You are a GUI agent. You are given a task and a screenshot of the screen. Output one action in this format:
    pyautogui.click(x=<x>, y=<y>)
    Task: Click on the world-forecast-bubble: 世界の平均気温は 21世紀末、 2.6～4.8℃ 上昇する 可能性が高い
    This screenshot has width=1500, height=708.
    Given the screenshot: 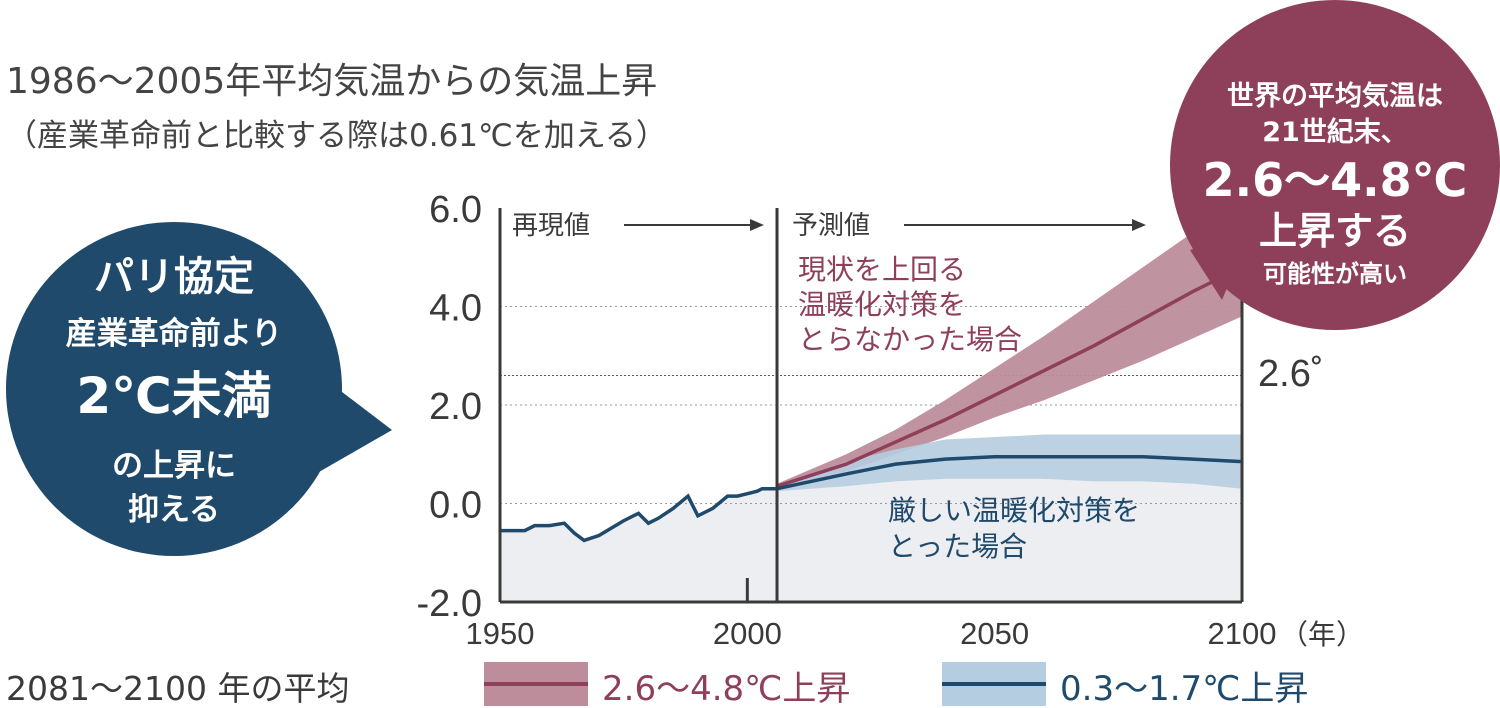 What is the action you would take?
    pyautogui.click(x=1335, y=165)
    